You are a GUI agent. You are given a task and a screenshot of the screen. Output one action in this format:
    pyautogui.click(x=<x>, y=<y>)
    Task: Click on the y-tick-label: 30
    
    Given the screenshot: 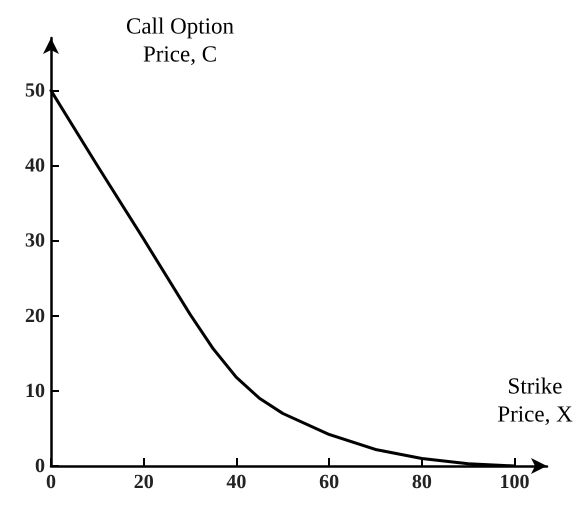 What is the action you would take?
    pyautogui.click(x=35, y=241)
    